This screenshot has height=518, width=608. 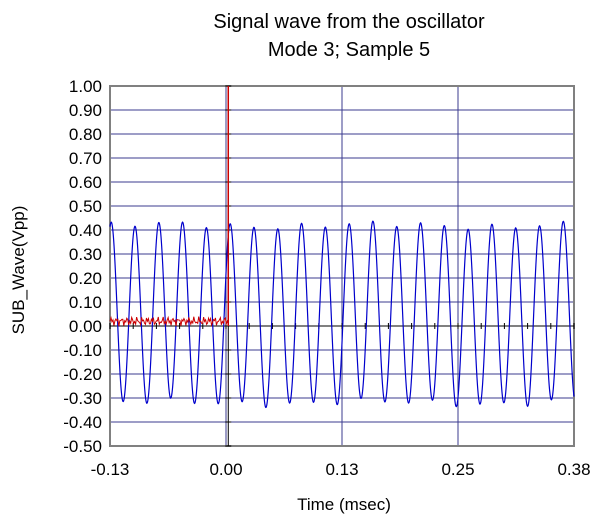 I want to click on x-tick-label: 0.00, so click(x=225, y=469).